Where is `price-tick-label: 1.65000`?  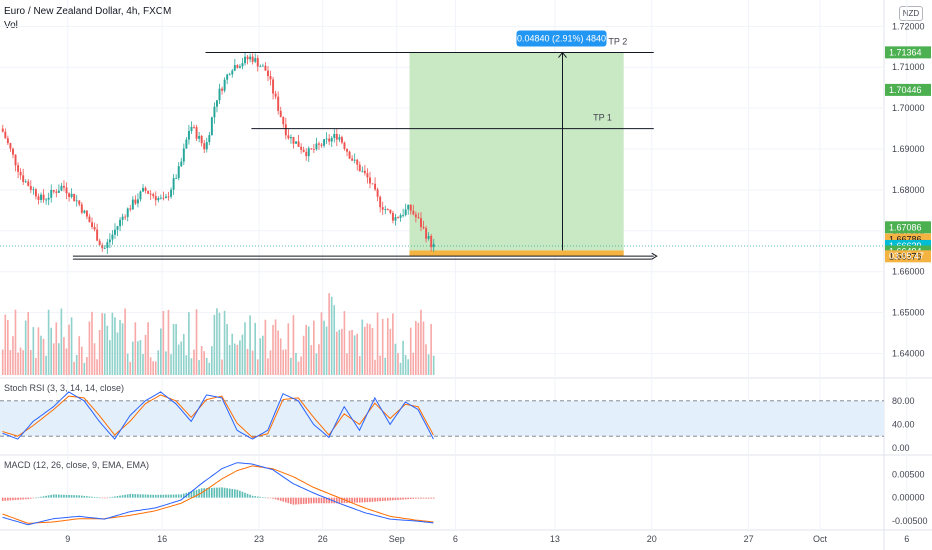
price-tick-label: 1.65000 is located at coordinates (908, 313).